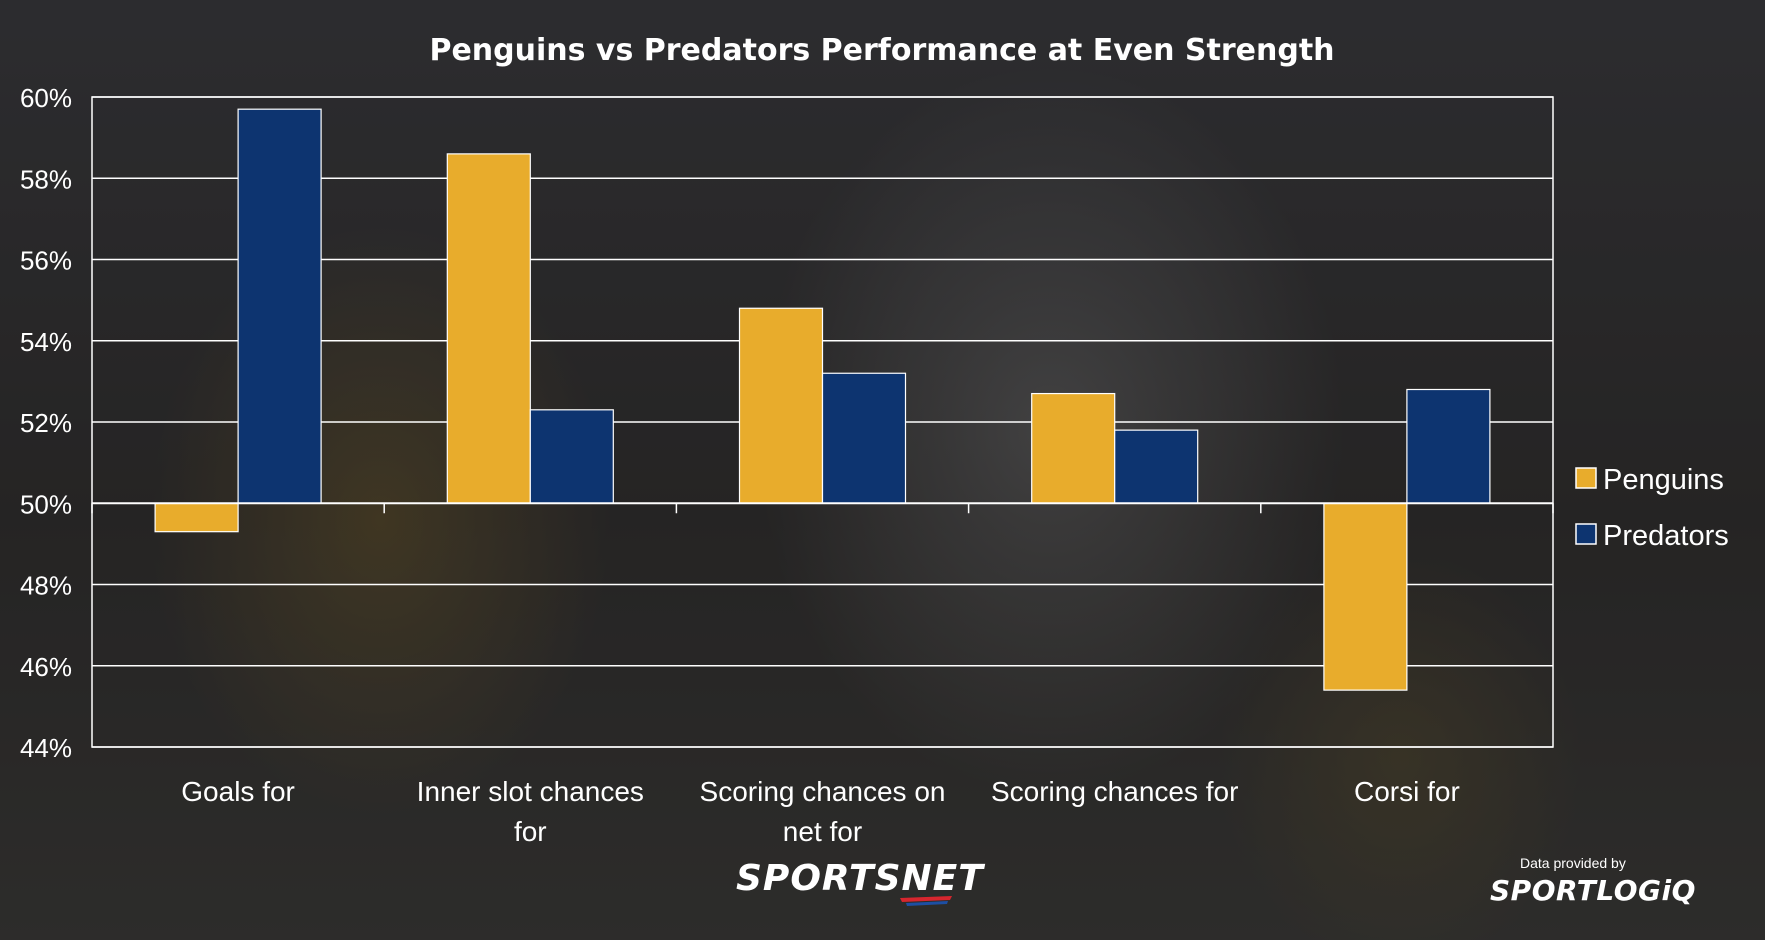  Describe the element at coordinates (46, 504) in the screenshot. I see `y-tick-label: 50%` at that location.